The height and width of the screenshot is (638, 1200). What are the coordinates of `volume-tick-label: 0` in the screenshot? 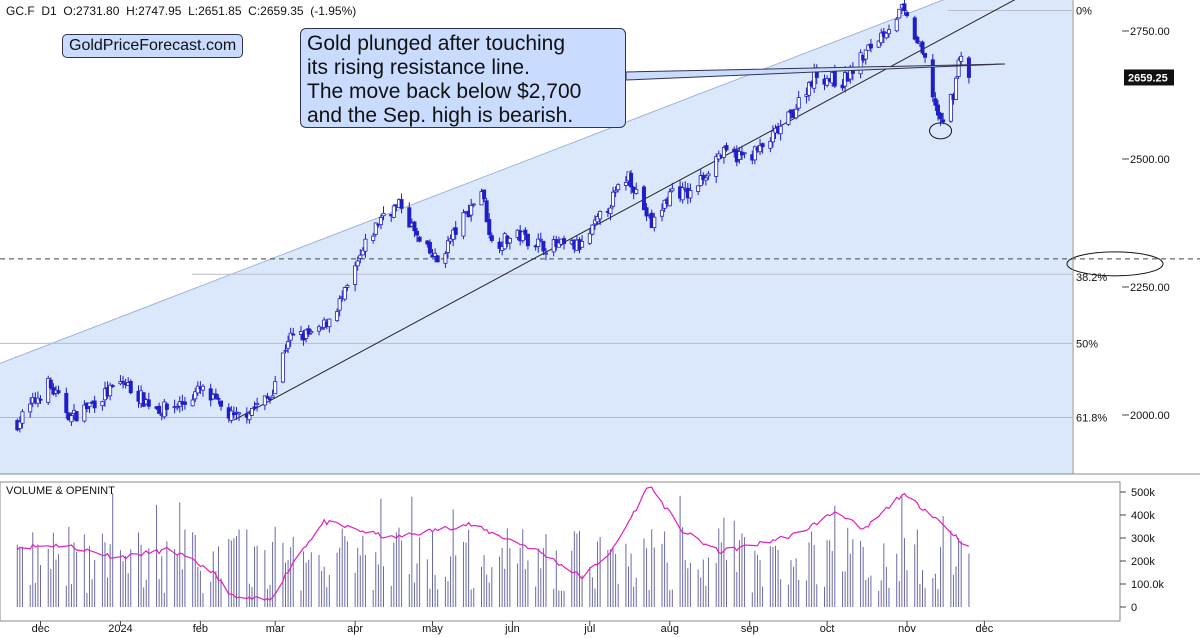 It's located at (1134, 608).